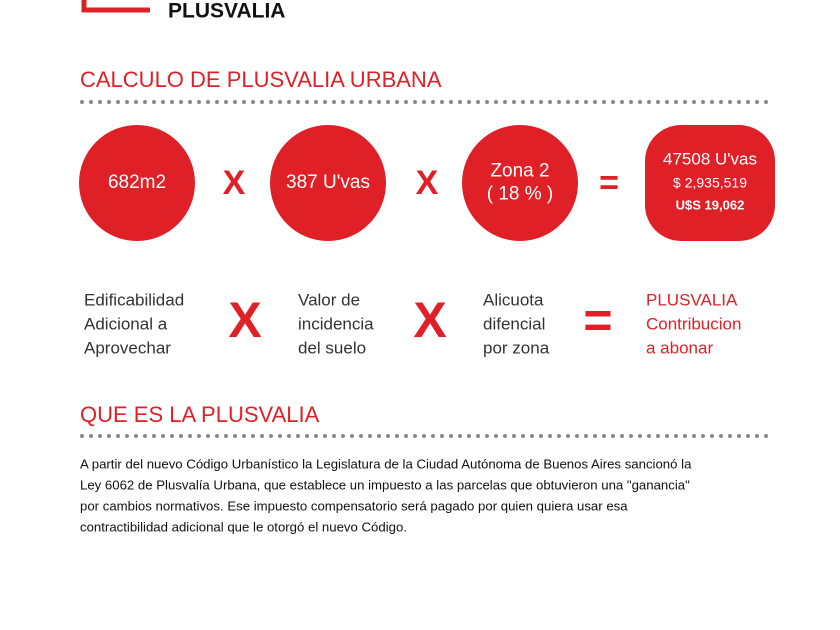 The height and width of the screenshot is (630, 840). What do you see at coordinates (710, 158) in the screenshot?
I see `result-value: 47508 U'vas` at bounding box center [710, 158].